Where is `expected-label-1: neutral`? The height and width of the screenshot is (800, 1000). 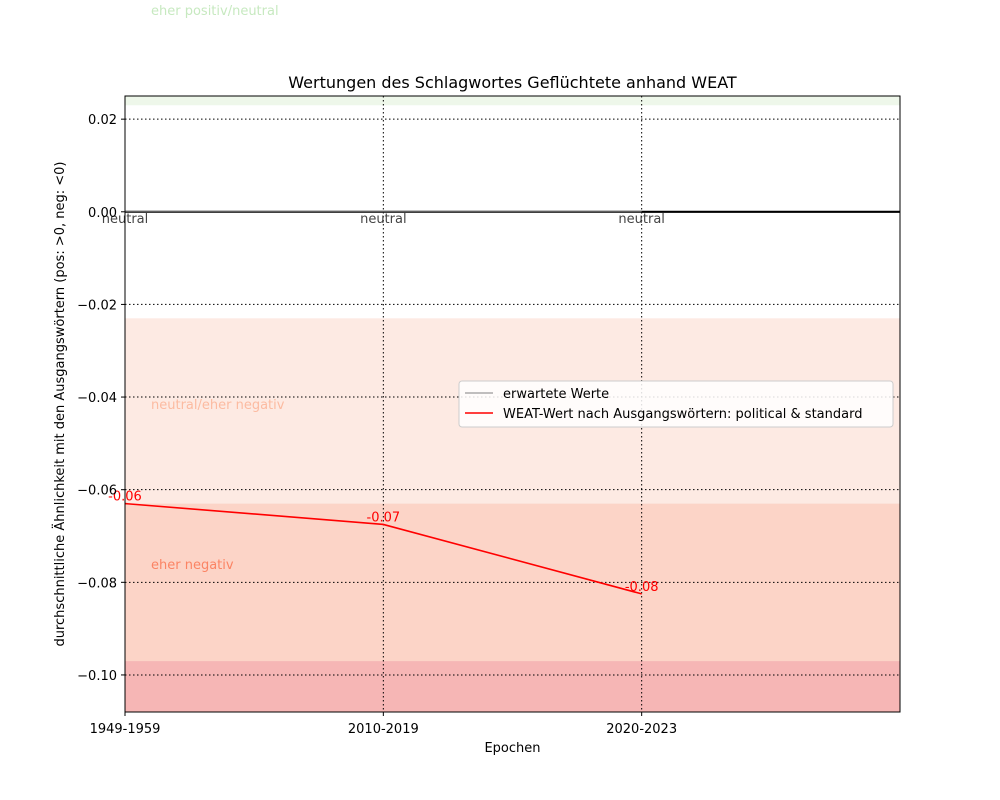
expected-label-1: neutral is located at coordinates (383, 219).